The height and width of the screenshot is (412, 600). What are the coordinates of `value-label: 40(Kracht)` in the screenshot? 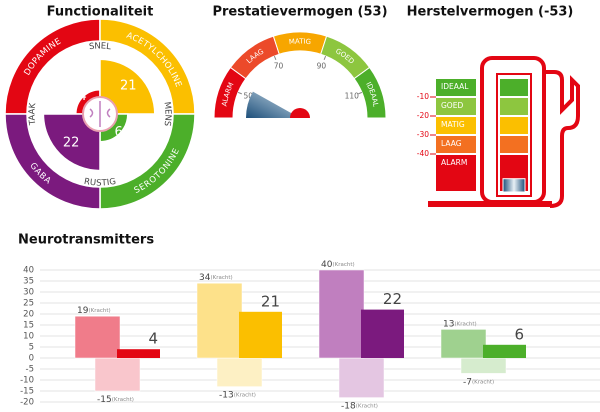 It's located at (338, 265).